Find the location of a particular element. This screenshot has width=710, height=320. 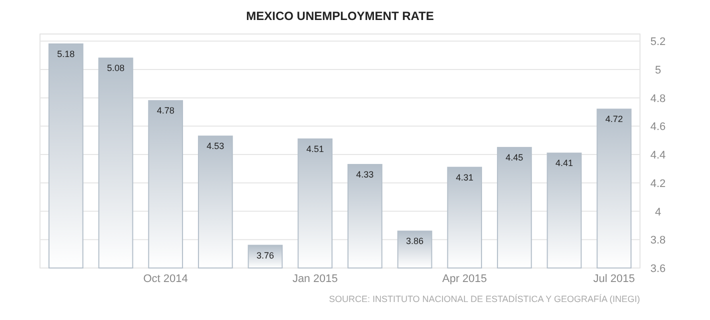

chart-title: MEXICO UNEMPLOYMENT RATE is located at coordinates (340, 16).